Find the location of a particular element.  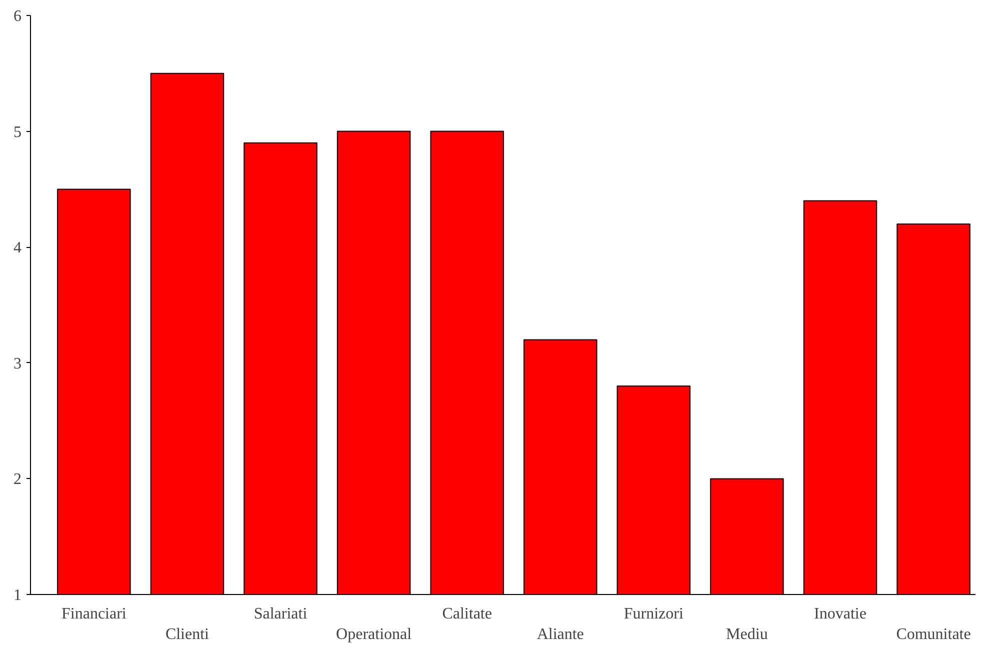

x-tick-label: Calitate is located at coordinates (467, 614).